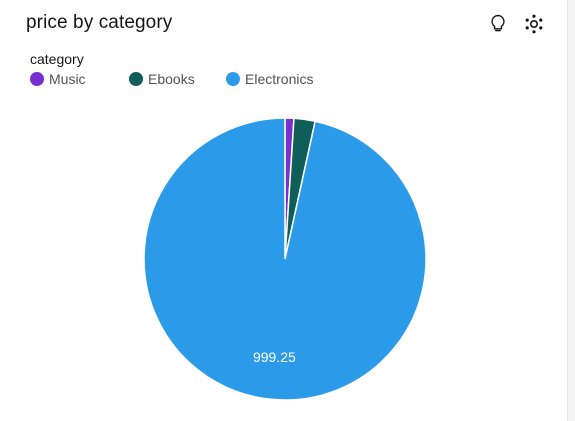  I want to click on legend-item-ebooks: Ebooks, so click(177, 79).